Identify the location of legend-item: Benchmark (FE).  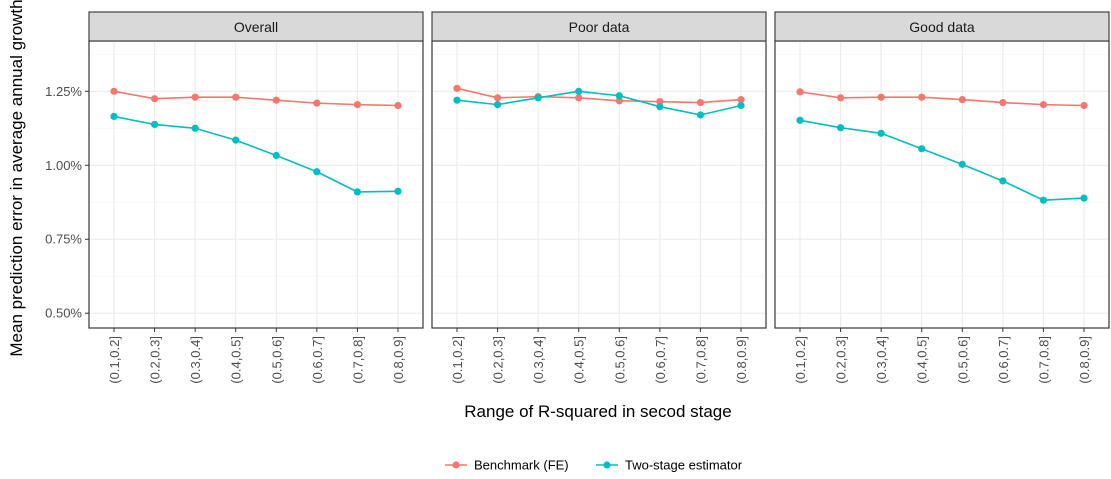
(507, 465).